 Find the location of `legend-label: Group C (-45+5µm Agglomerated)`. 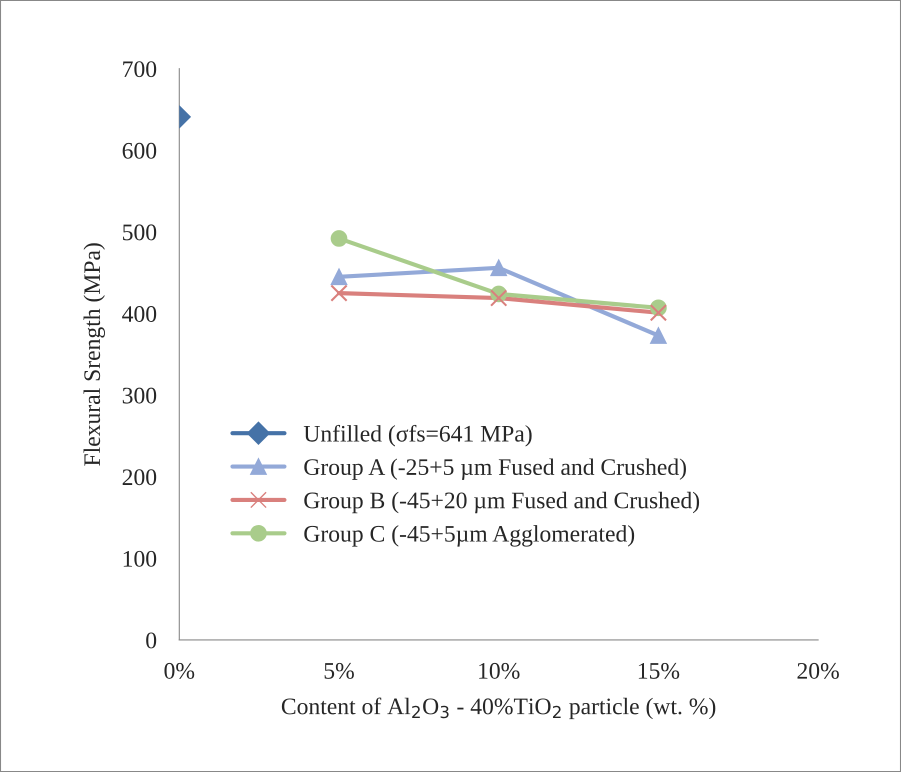

legend-label: Group C (-45+5µm Agglomerated) is located at coordinates (469, 536).